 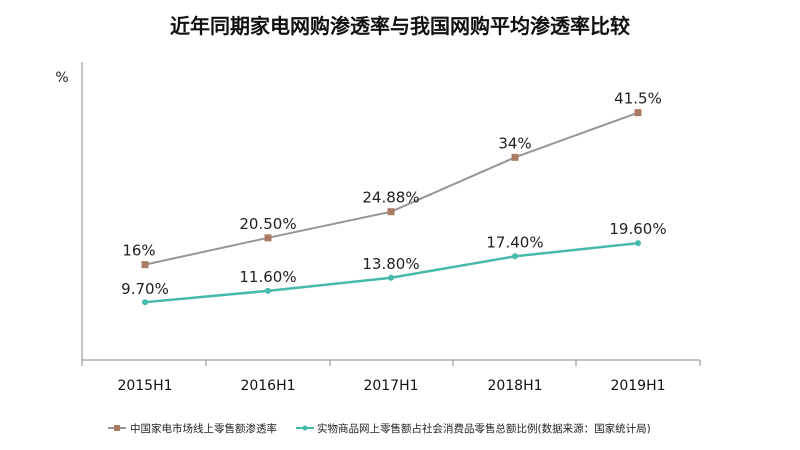 What do you see at coordinates (514, 143) in the screenshot?
I see `series-1-data-label: 34%` at bounding box center [514, 143].